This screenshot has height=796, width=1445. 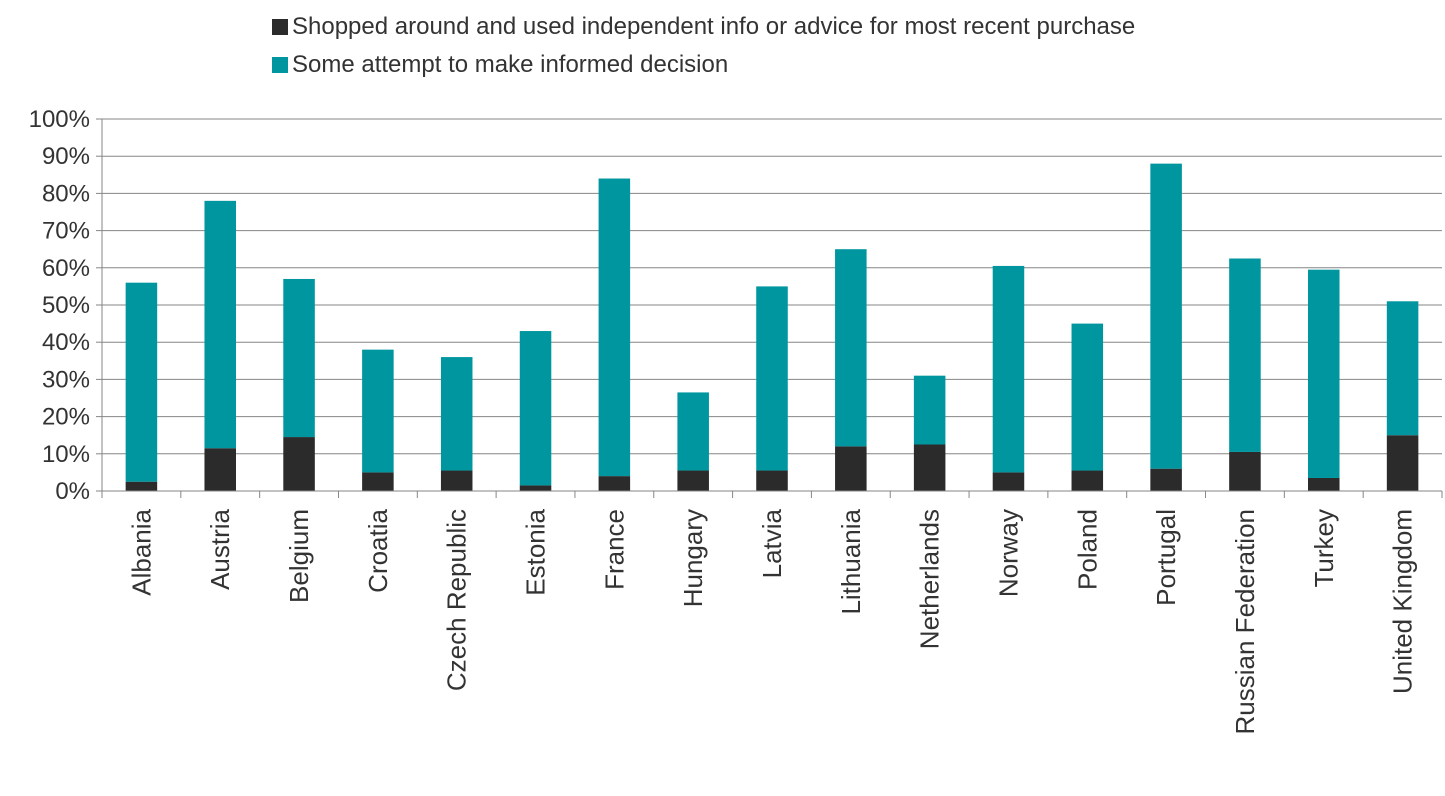 What do you see at coordinates (280, 27) in the screenshot?
I see `legend-swatch-independent-advice` at bounding box center [280, 27].